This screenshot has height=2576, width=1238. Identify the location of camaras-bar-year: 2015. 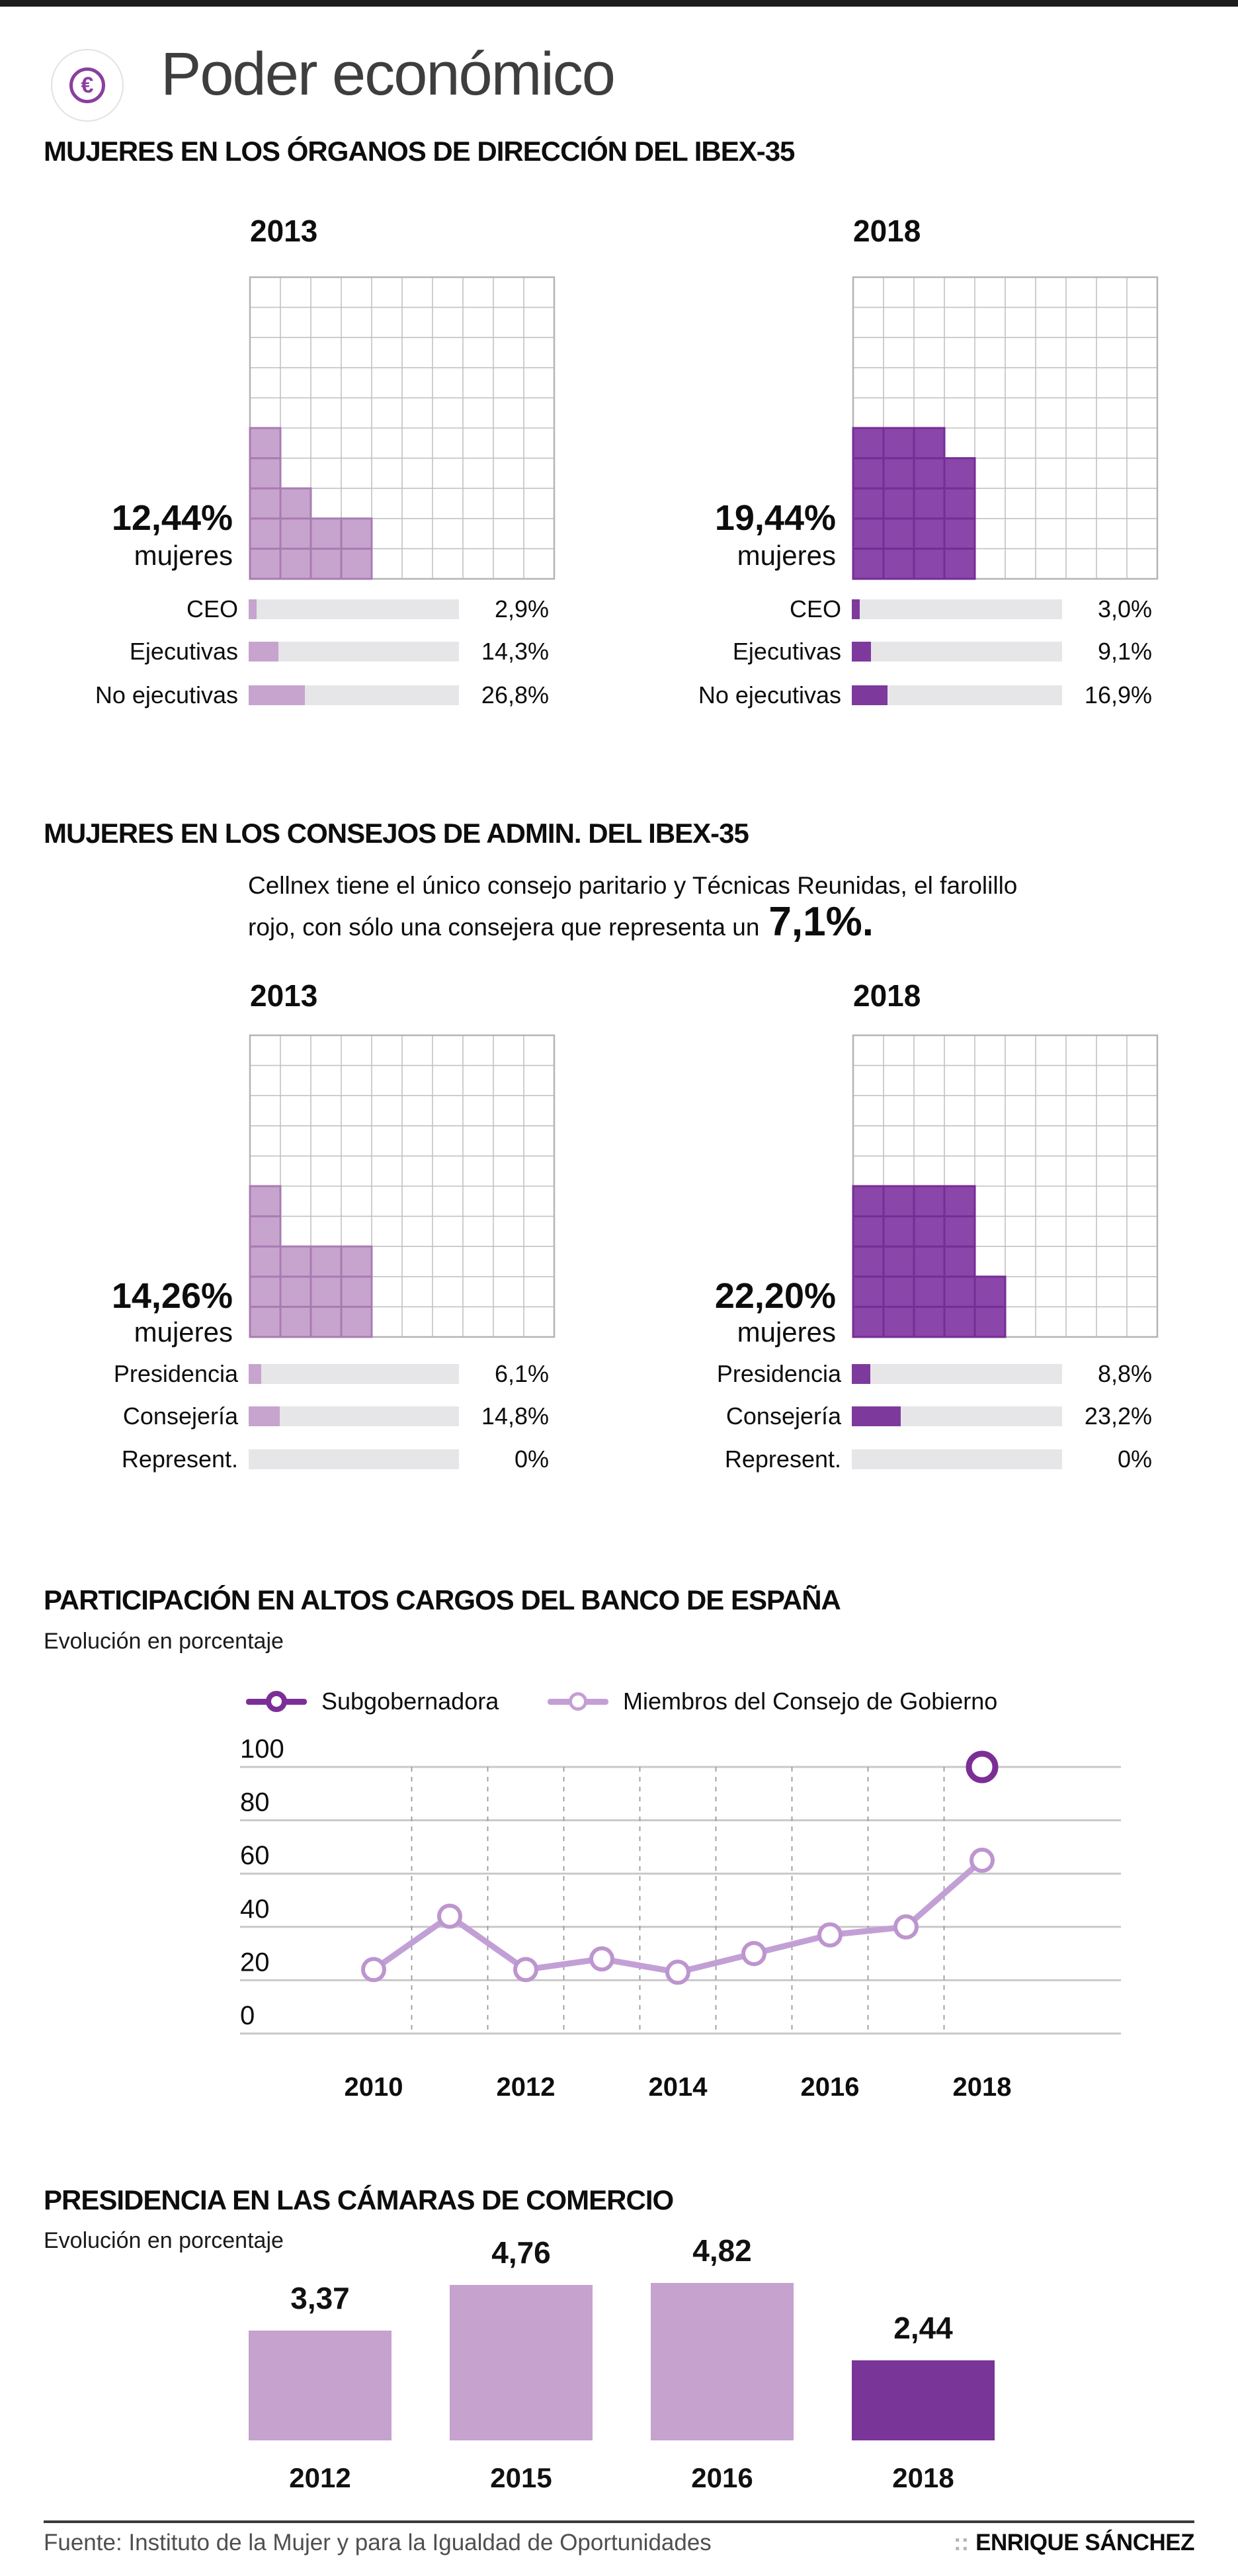
(521, 2477).